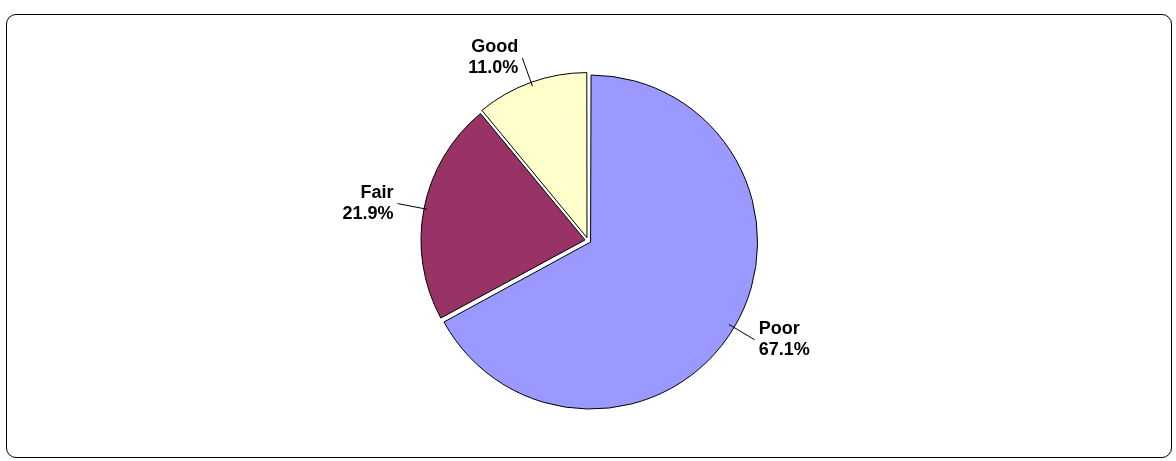 The height and width of the screenshot is (461, 1176). Describe the element at coordinates (784, 349) in the screenshot. I see `data-label: 67.1%` at that location.